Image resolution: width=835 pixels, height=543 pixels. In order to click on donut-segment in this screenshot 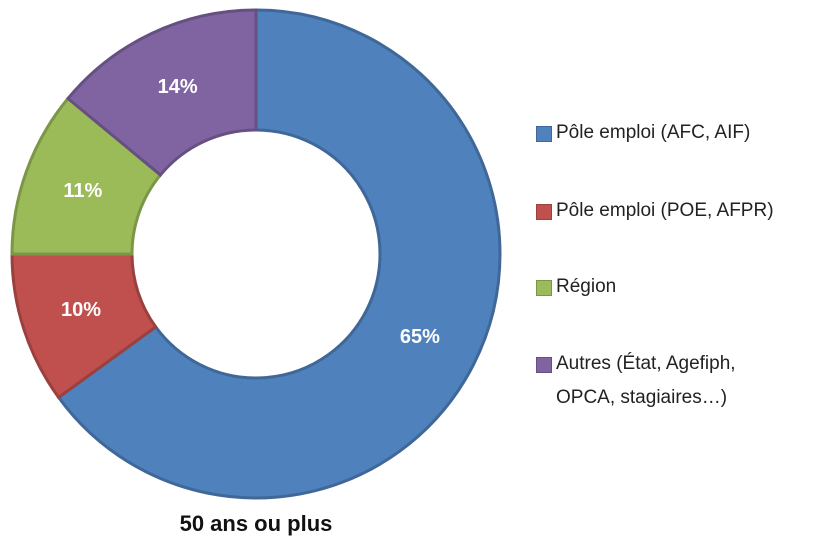, I will do `click(161, 93)`.